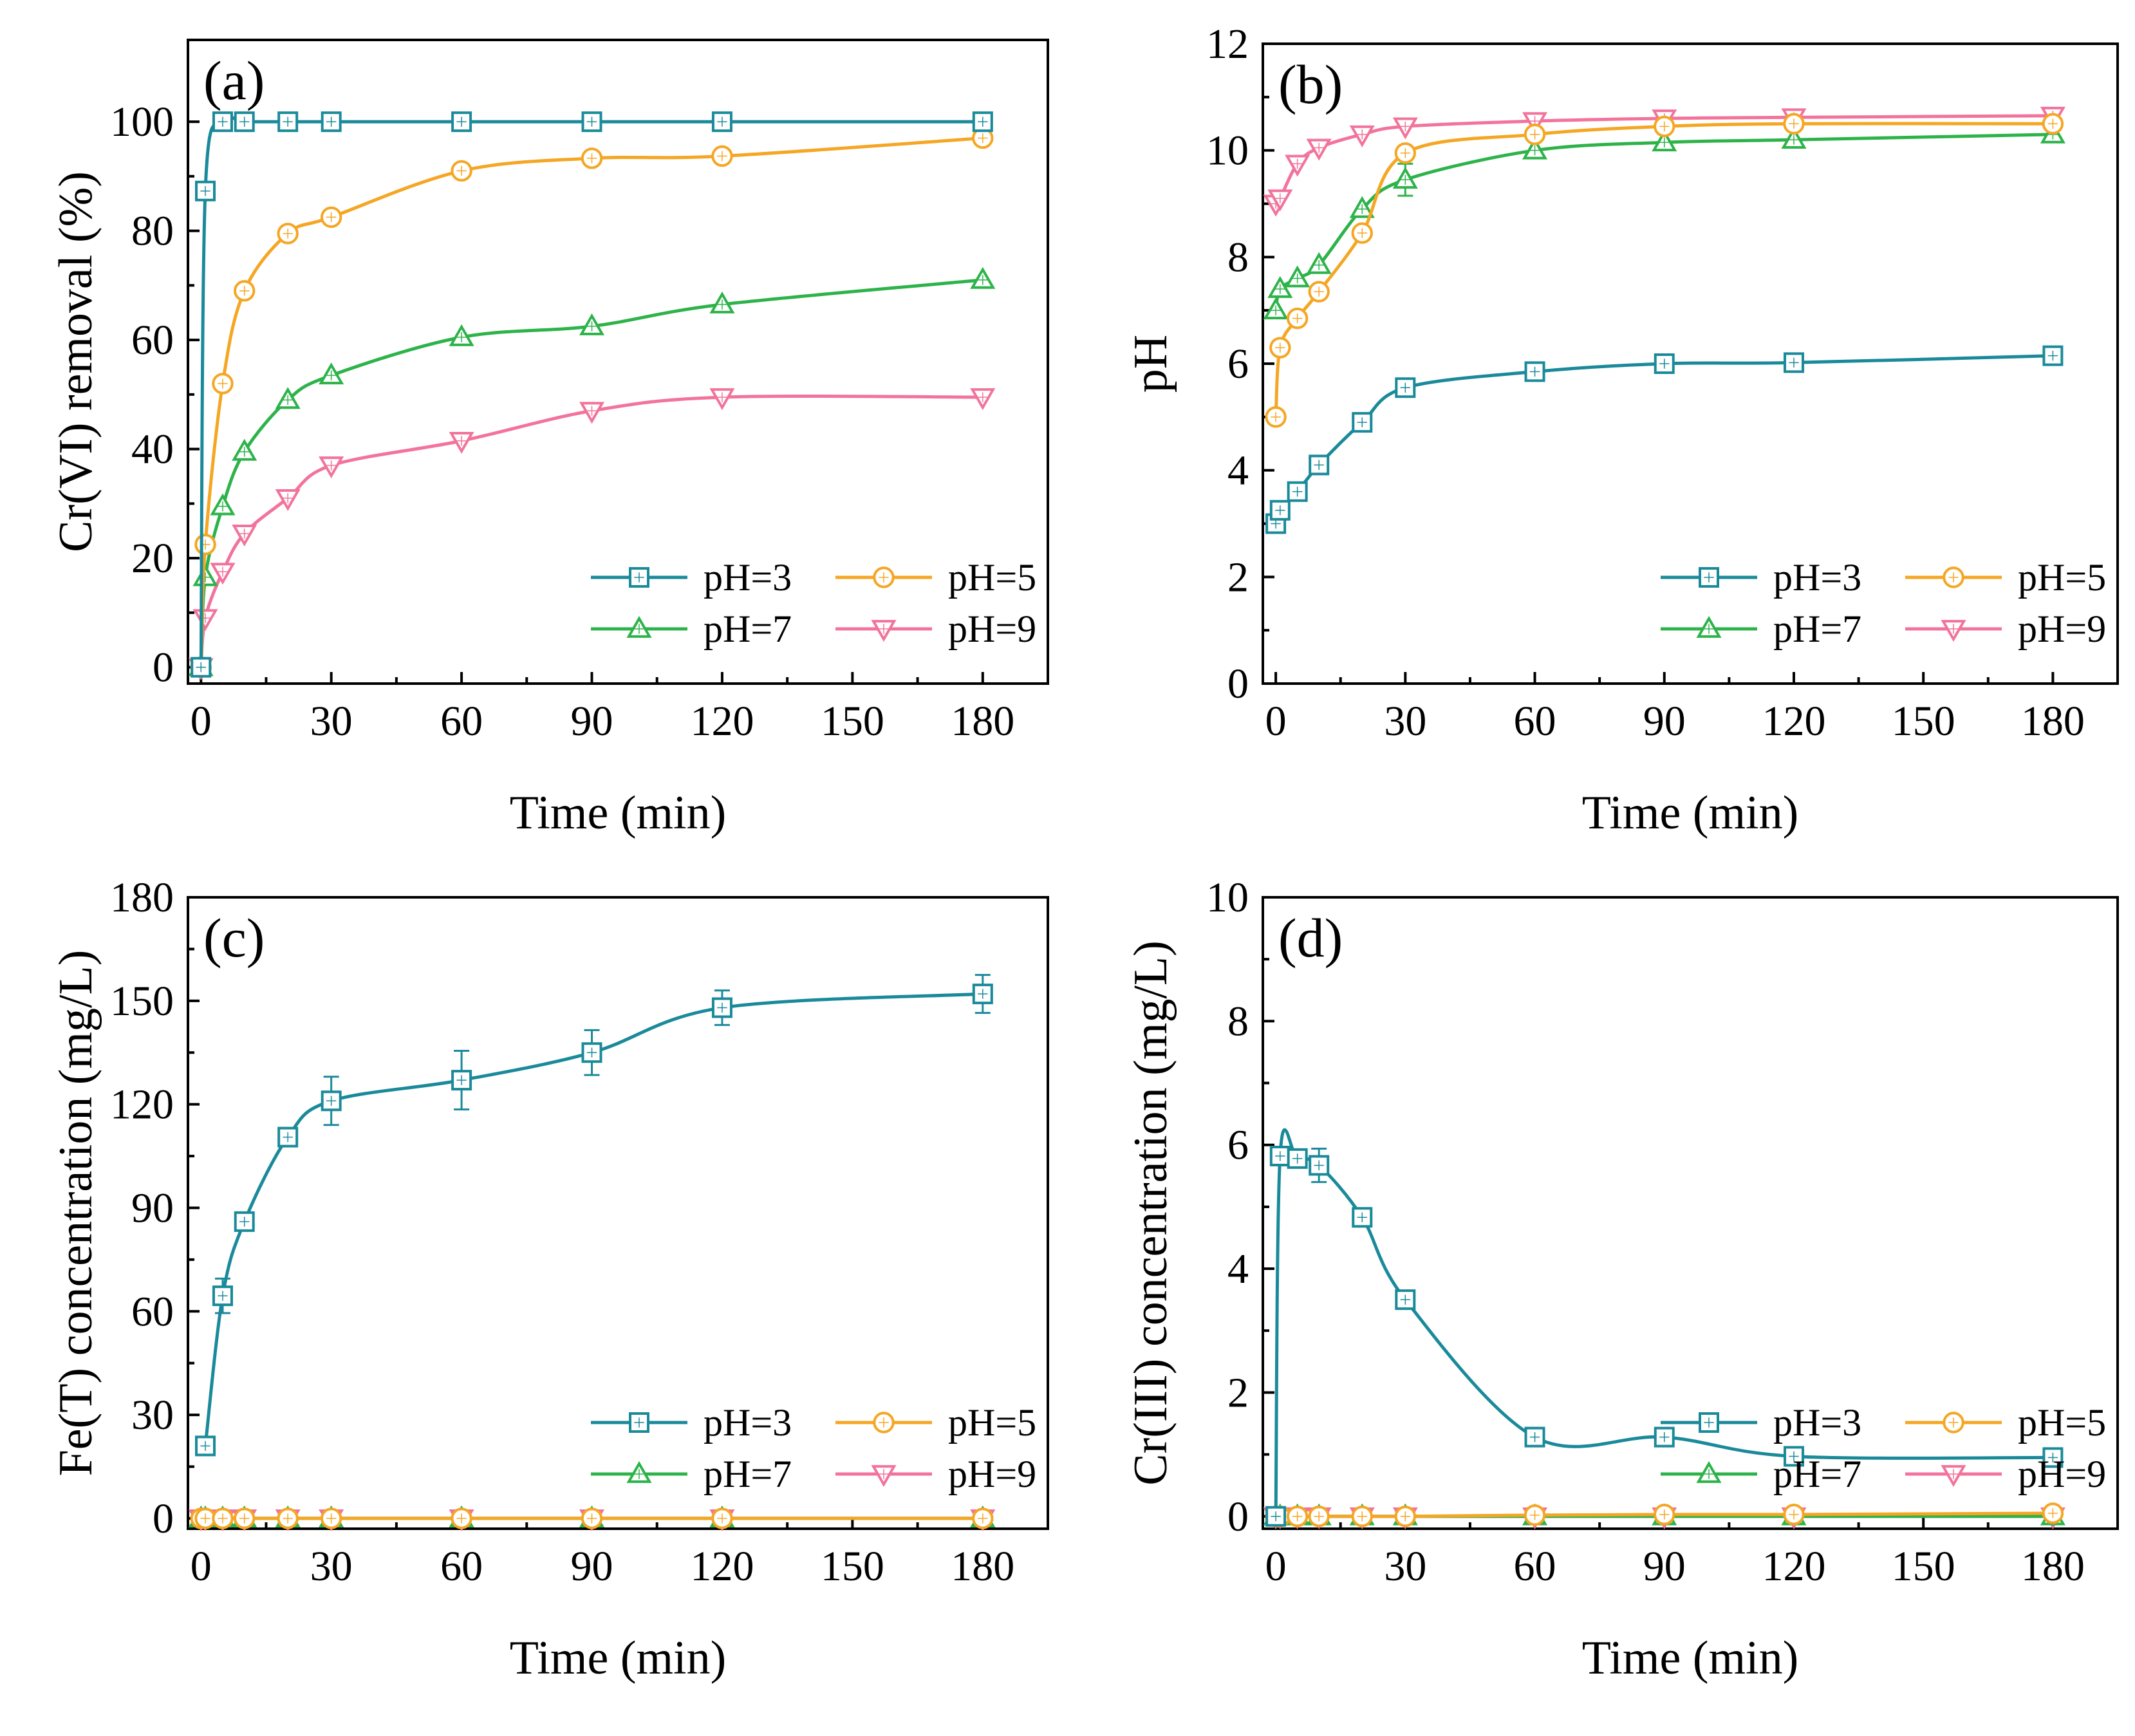 This screenshot has height=1736, width=2135. Describe the element at coordinates (152, 1207) in the screenshot. I see `y-tick-label: 90` at that location.